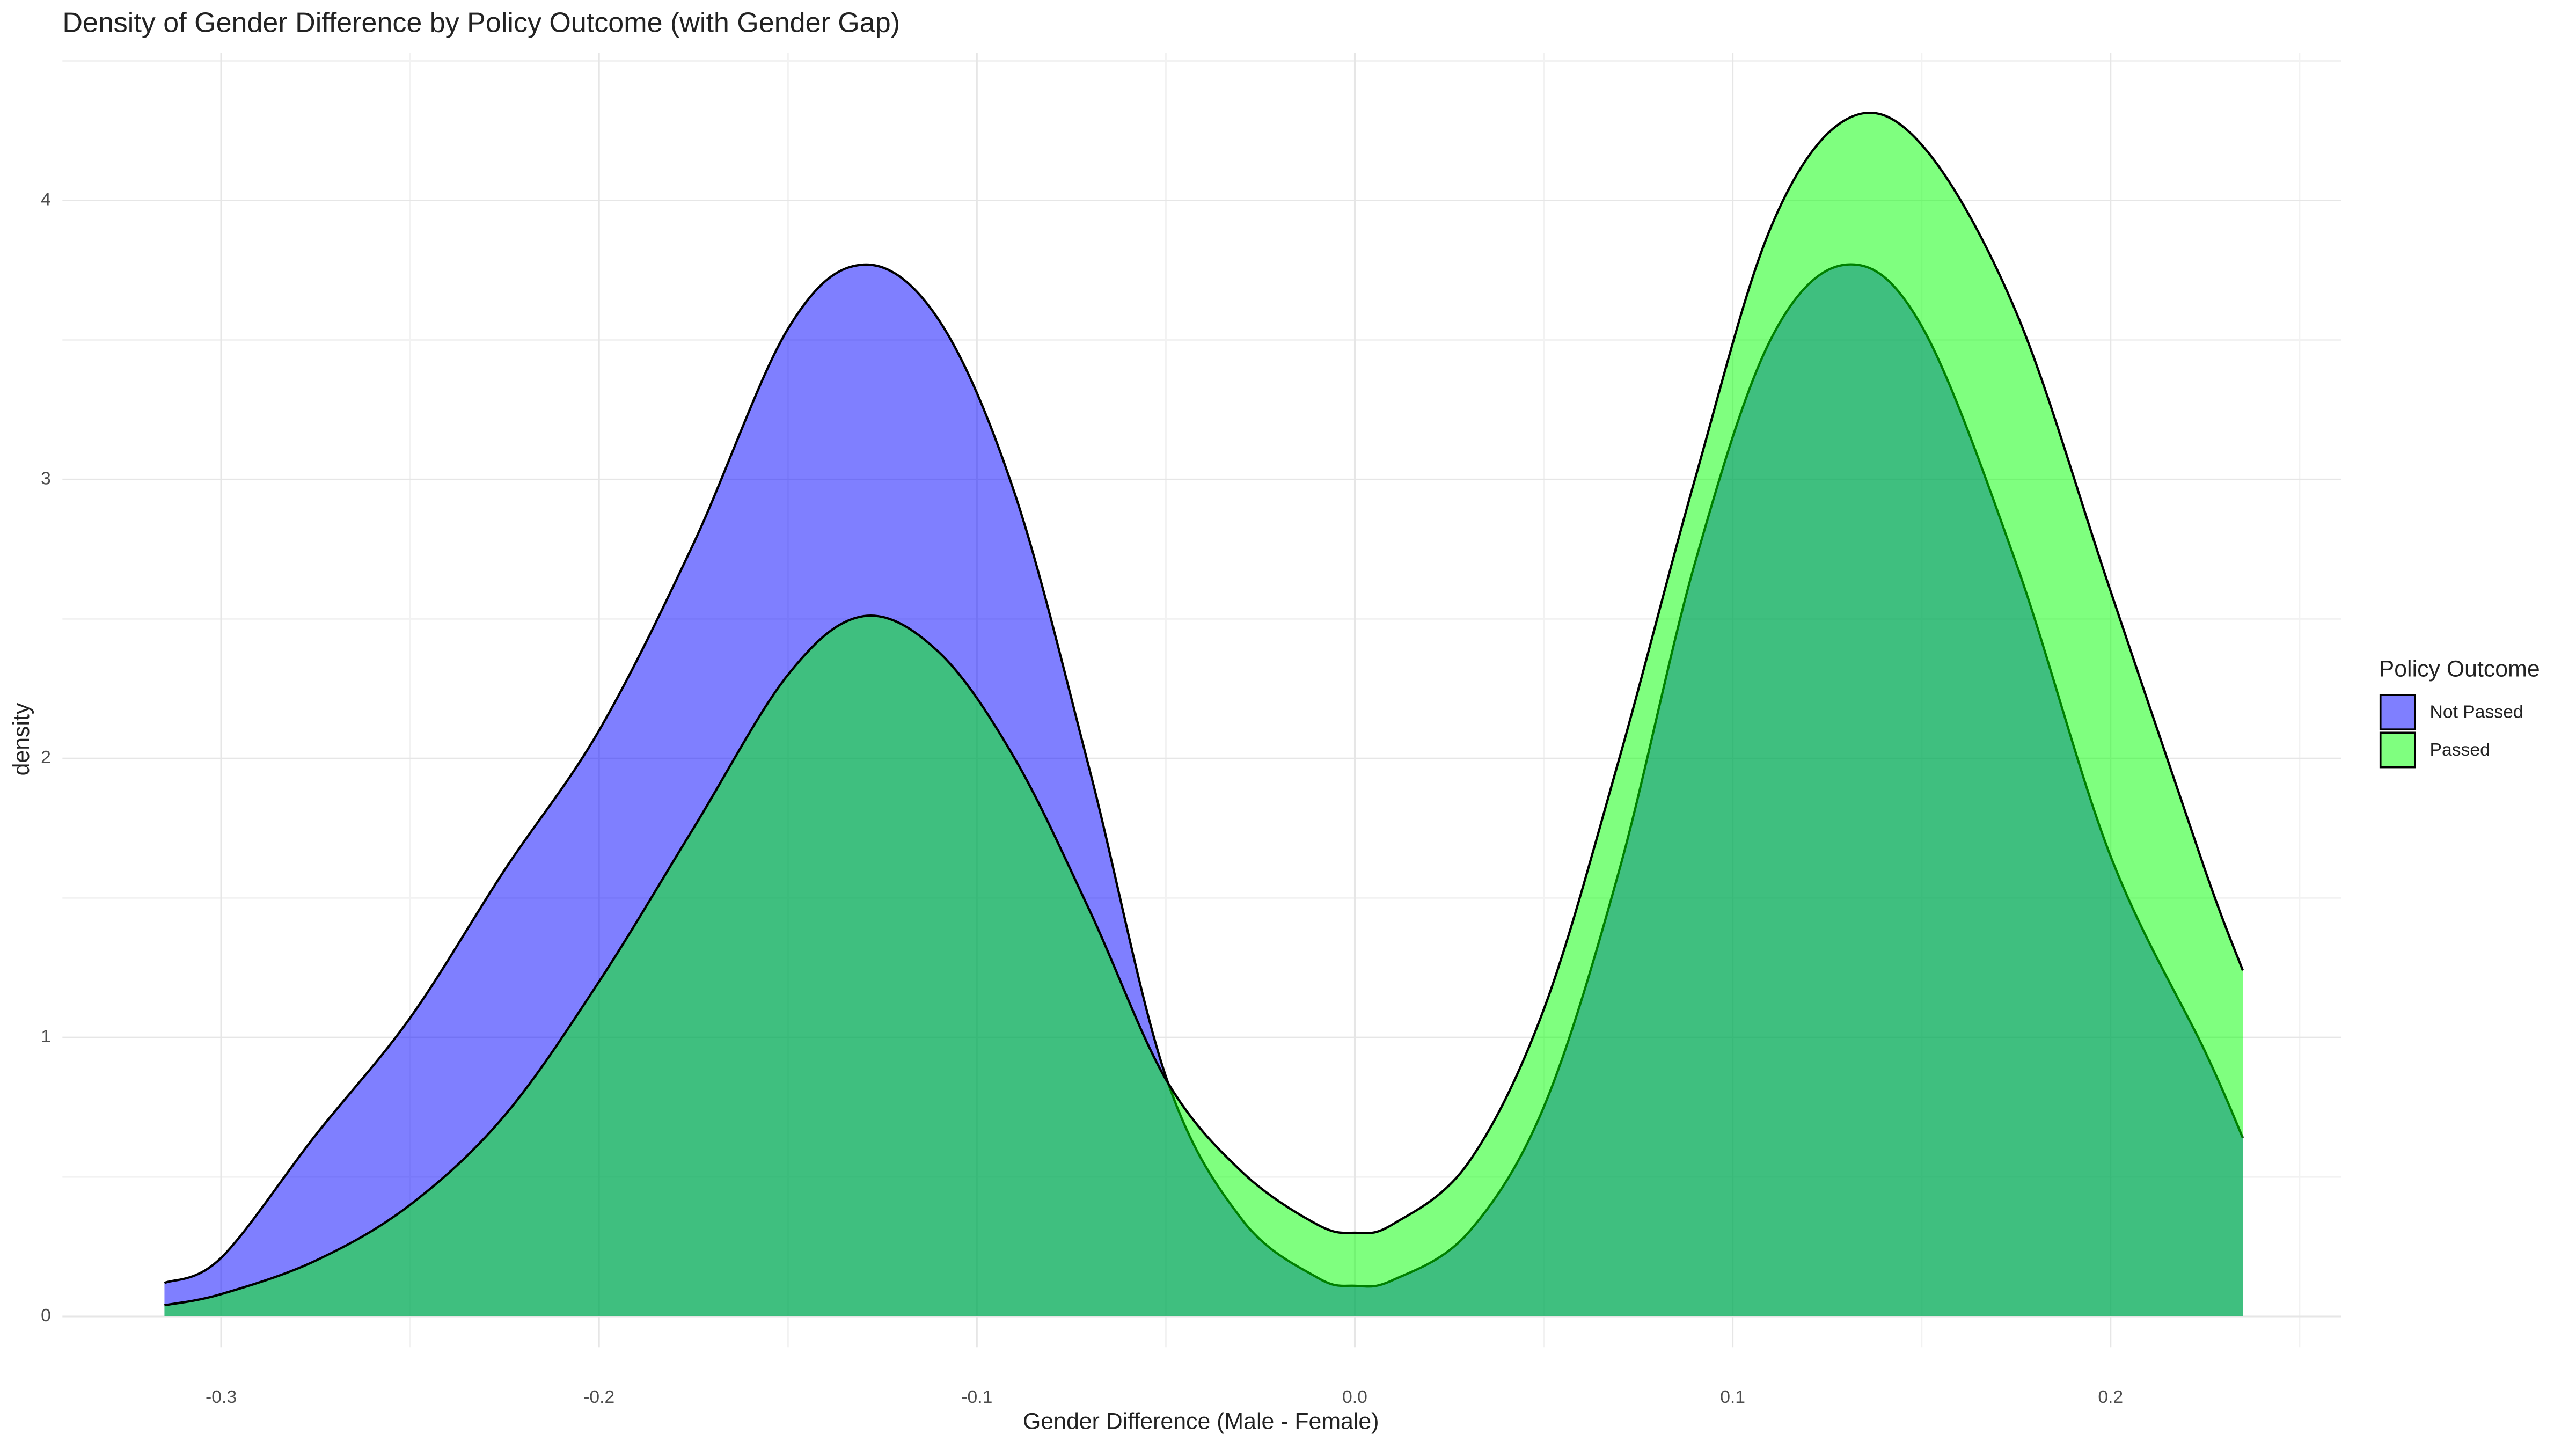  I want to click on legend-label: Not Passed, so click(2476, 712).